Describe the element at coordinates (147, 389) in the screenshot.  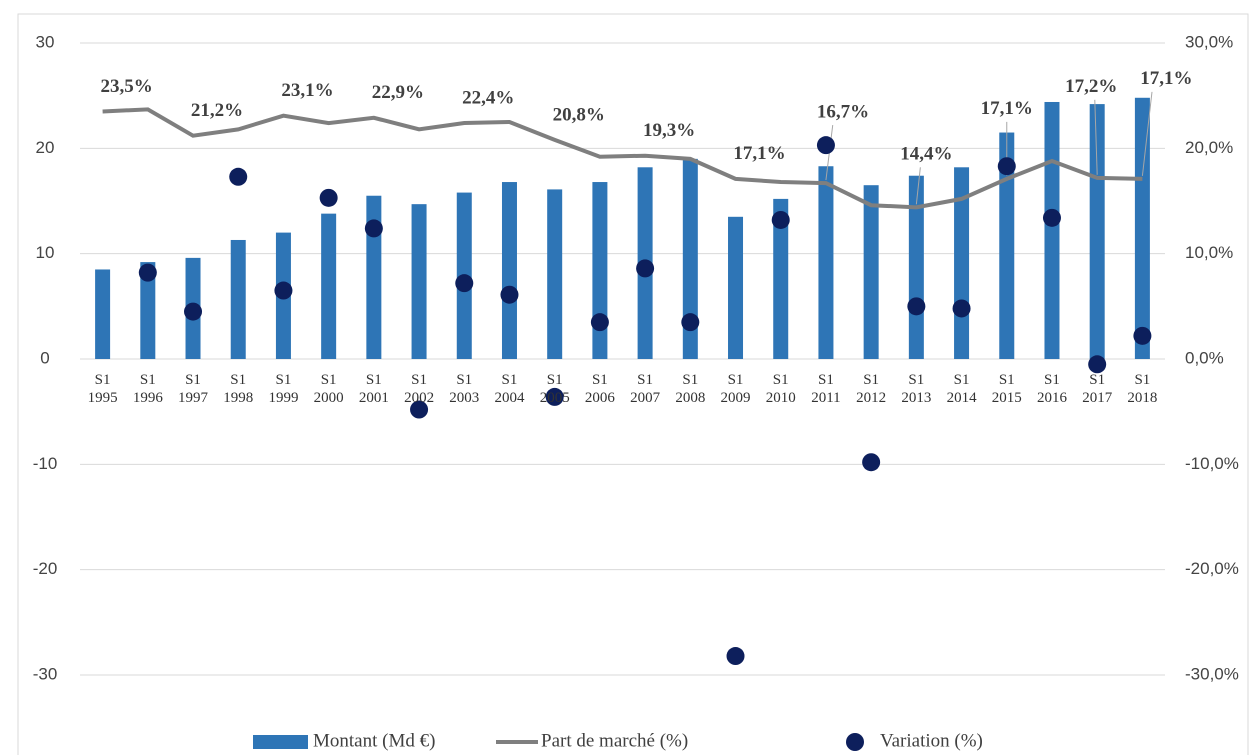
I see `x-tick-label: S1 1996` at that location.